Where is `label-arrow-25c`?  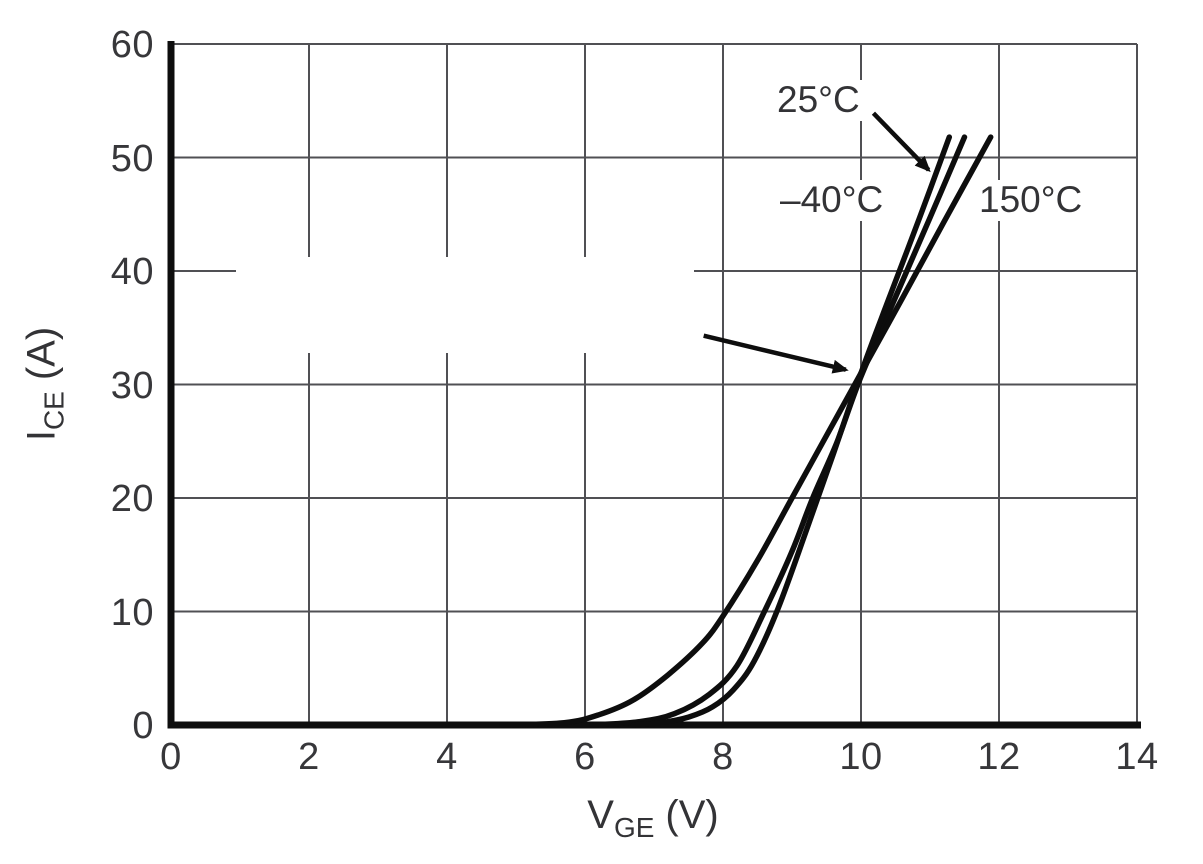
label-arrow-25c is located at coordinates (901, 142).